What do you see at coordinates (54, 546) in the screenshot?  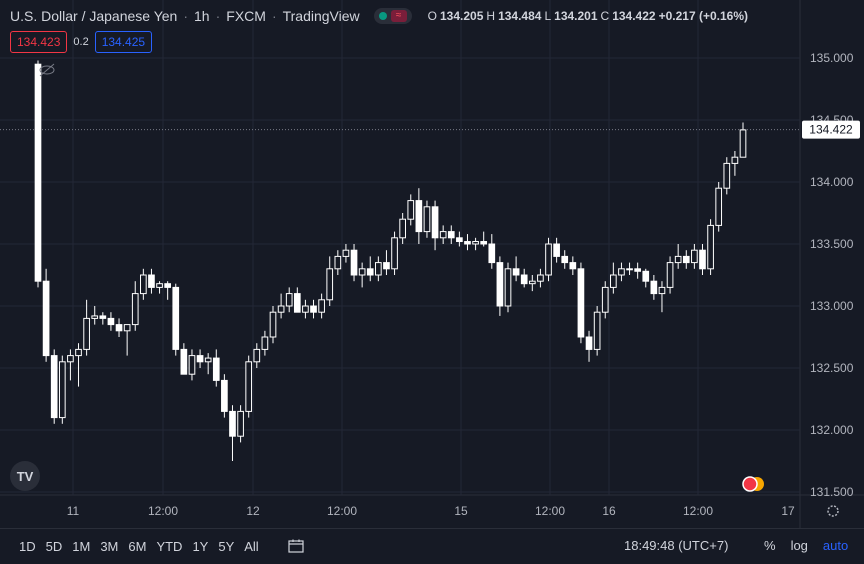 I see `range-button-5d: 5D` at bounding box center [54, 546].